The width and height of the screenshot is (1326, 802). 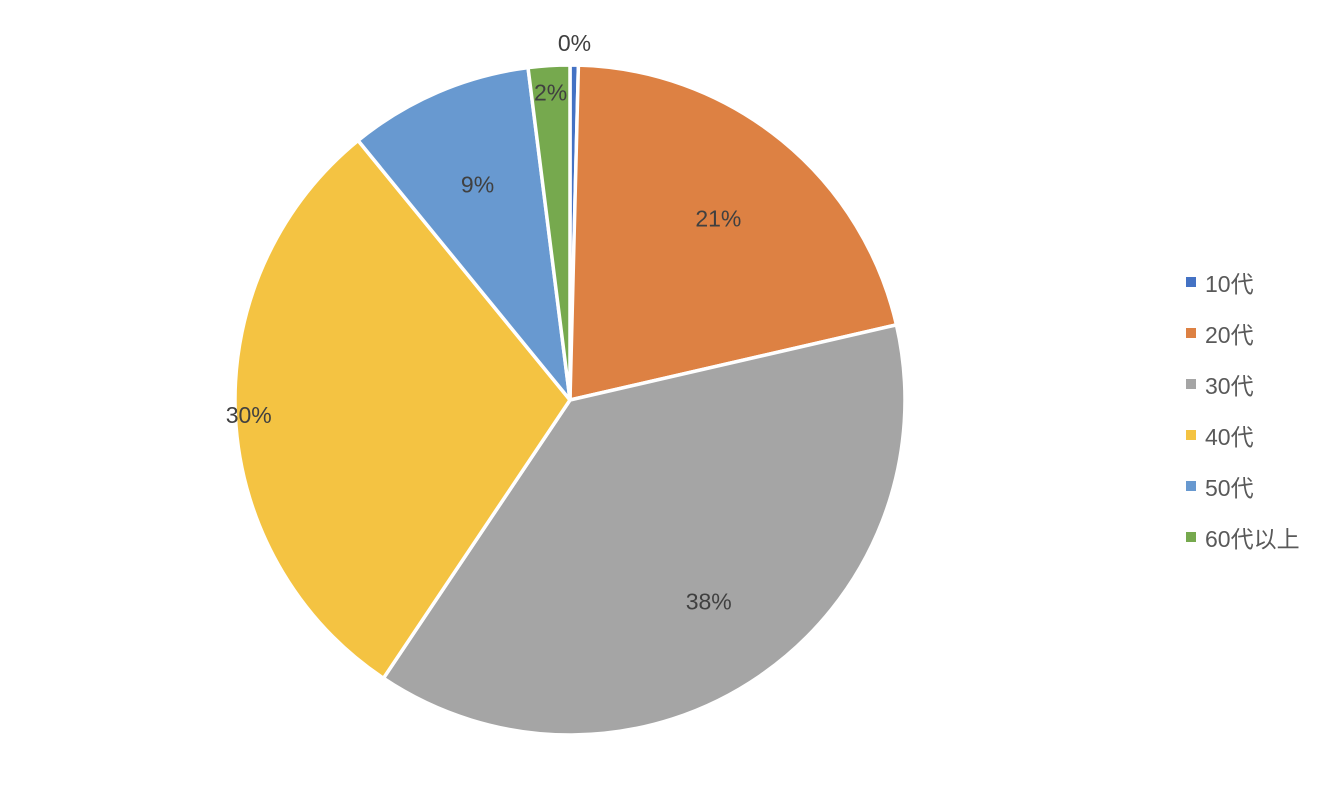 What do you see at coordinates (549, 232) in the screenshot?
I see `pie-slice-60s-plus` at bounding box center [549, 232].